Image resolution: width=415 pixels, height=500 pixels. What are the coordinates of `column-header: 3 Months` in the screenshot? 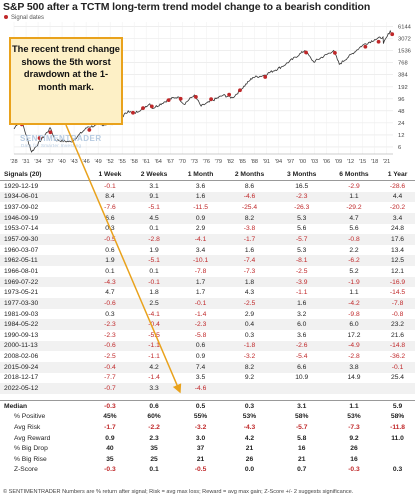 It's located at (301, 175).